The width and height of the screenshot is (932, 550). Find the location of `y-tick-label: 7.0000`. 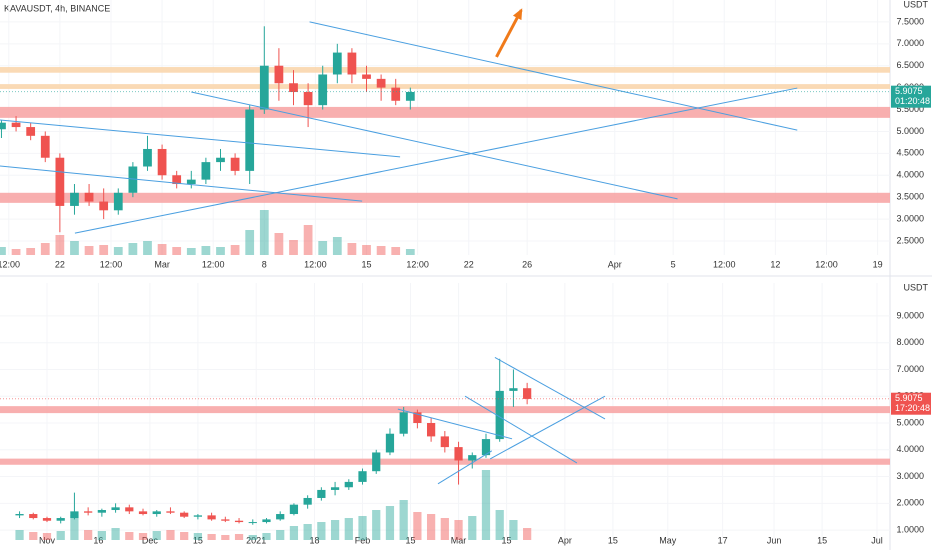

y-tick-label: 7.0000 is located at coordinates (910, 369).